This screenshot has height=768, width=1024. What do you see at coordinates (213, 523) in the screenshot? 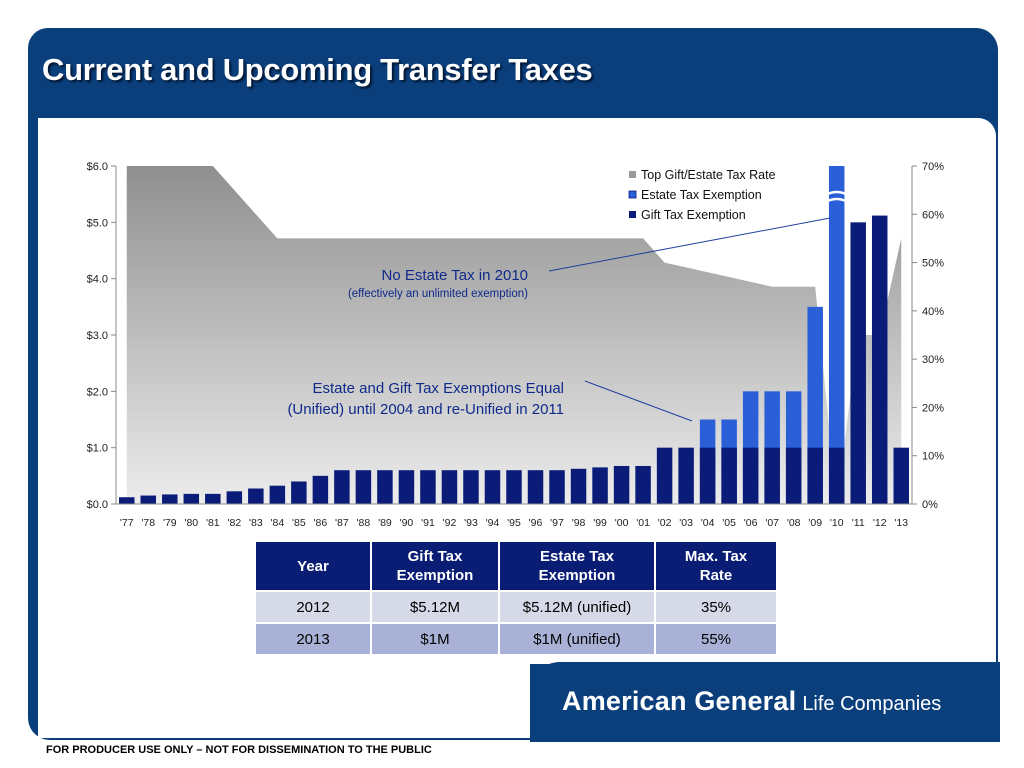
I see `x-tick-label: '81` at bounding box center [213, 523].